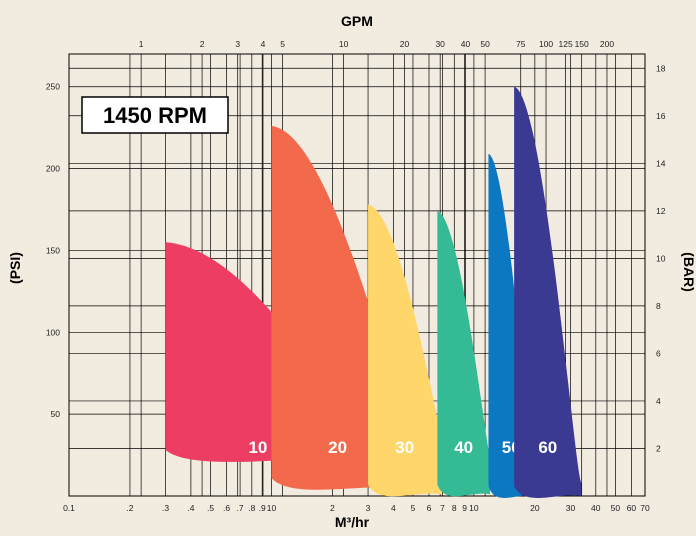  What do you see at coordinates (616, 508) in the screenshot?
I see `bottom-tick-label: 50` at bounding box center [616, 508].